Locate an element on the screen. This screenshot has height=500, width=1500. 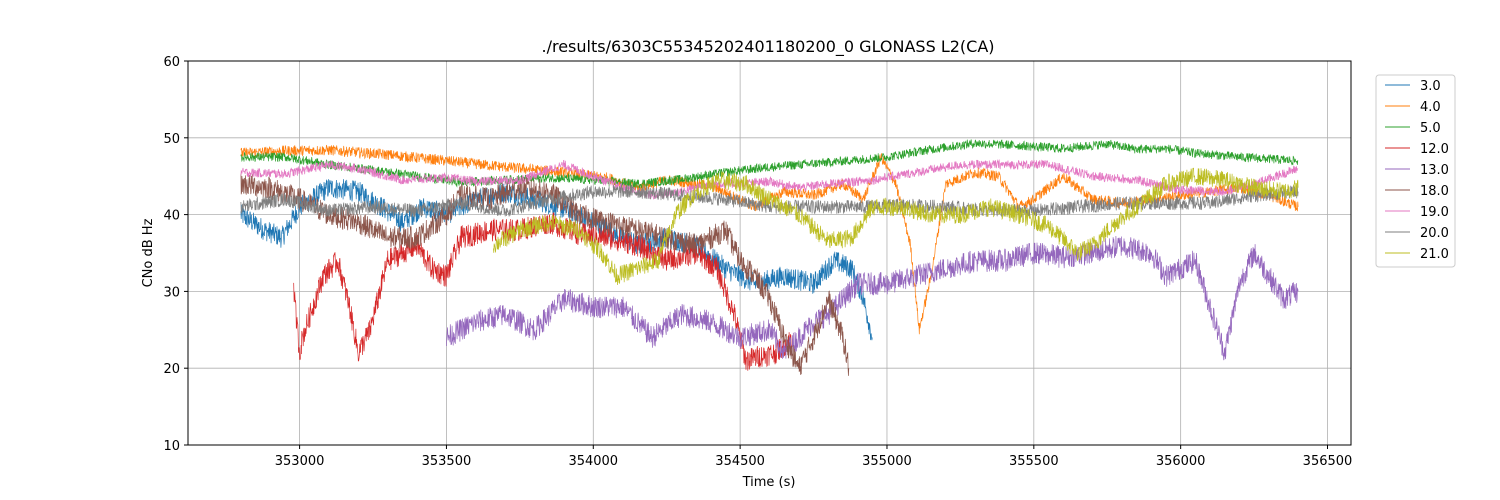
legend-label: 18.0 is located at coordinates (1434, 191).